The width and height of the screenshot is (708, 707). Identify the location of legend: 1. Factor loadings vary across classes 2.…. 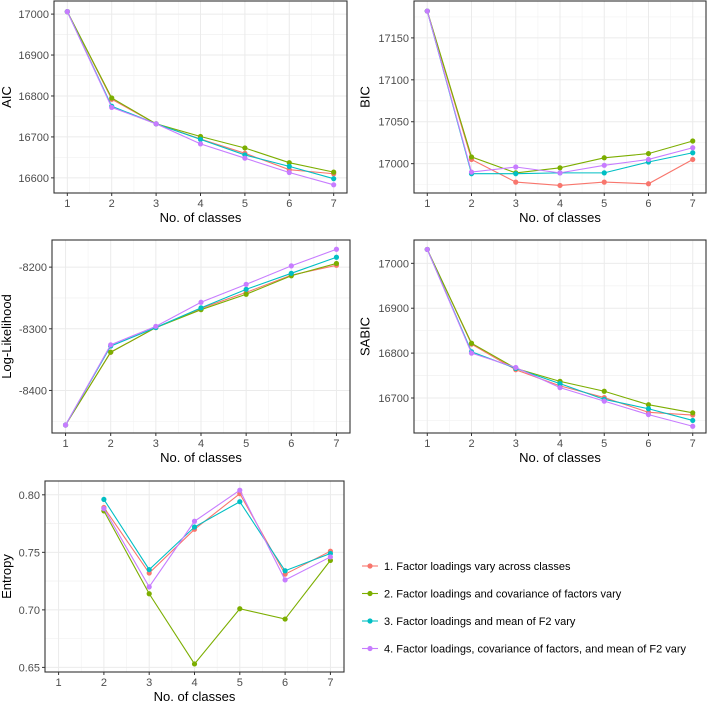
(524, 608).